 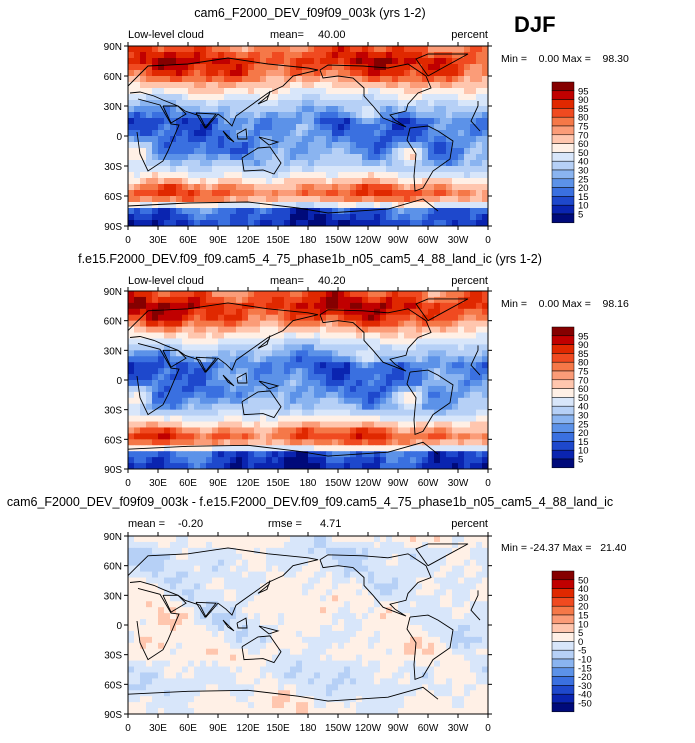 What do you see at coordinates (368, 240) in the screenshot?
I see `x-tick-label: 120W` at bounding box center [368, 240].